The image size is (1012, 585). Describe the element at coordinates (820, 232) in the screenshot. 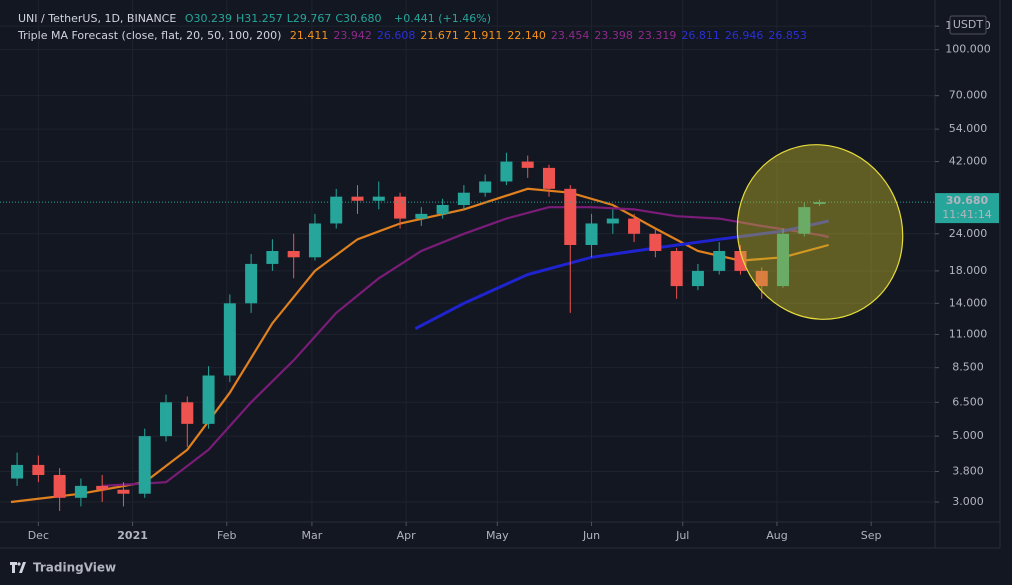

I see `highlight-ellipse` at that location.